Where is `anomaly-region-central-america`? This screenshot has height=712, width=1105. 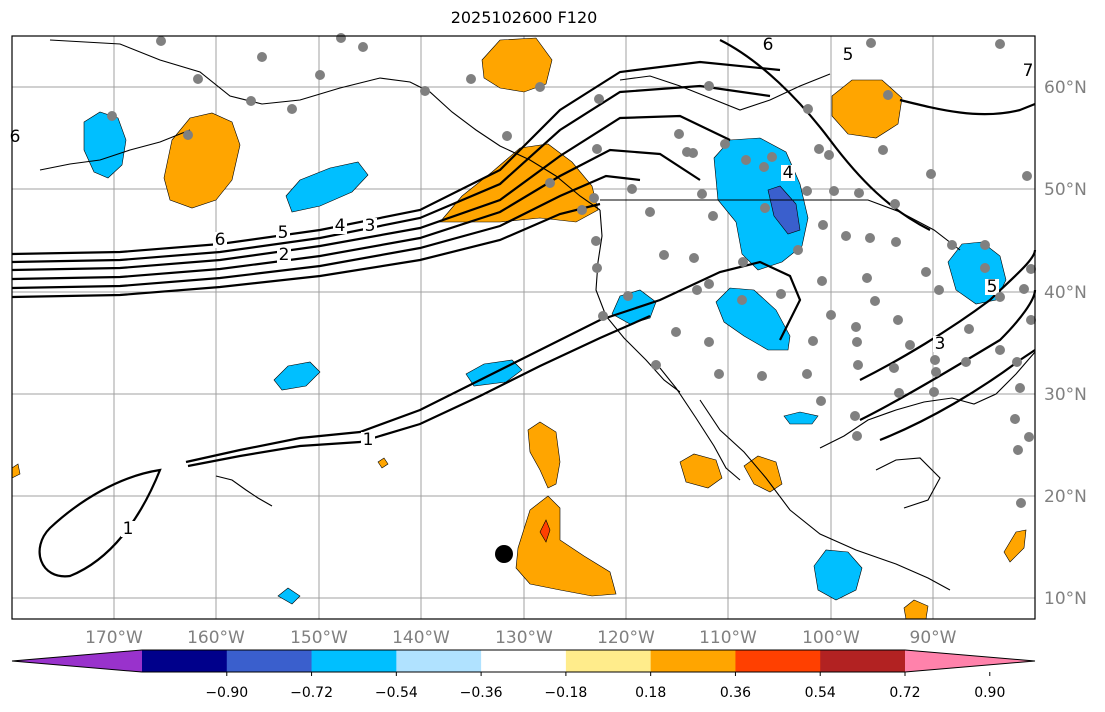
anomaly-region-central-america is located at coordinates (838, 575).